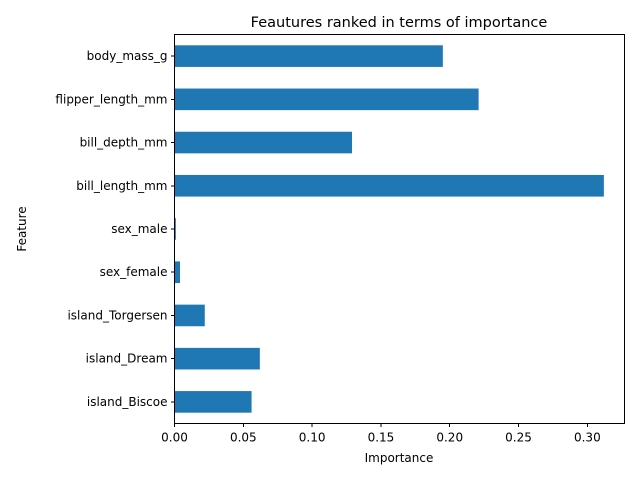  What do you see at coordinates (139, 229) in the screenshot?
I see `y-tick-label: sex_male` at bounding box center [139, 229].